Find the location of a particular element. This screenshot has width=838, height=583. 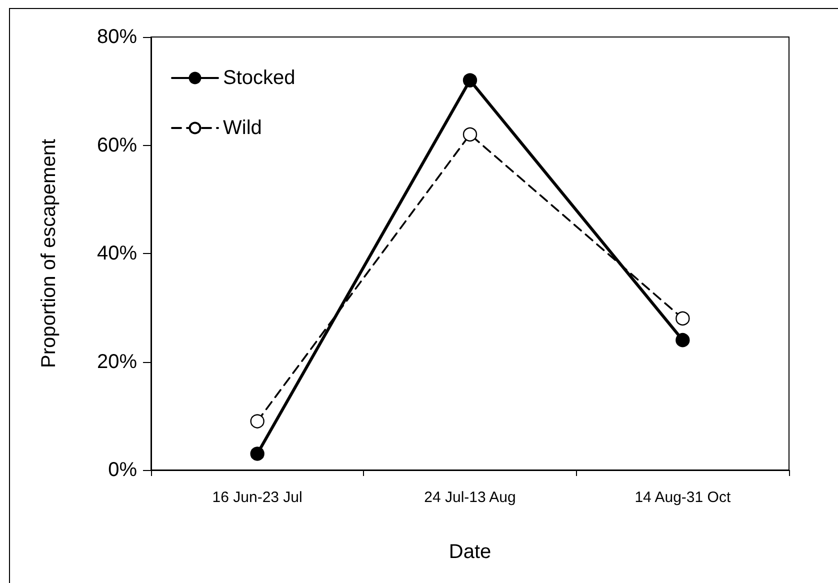

legend-label: Stocked is located at coordinates (259, 78).